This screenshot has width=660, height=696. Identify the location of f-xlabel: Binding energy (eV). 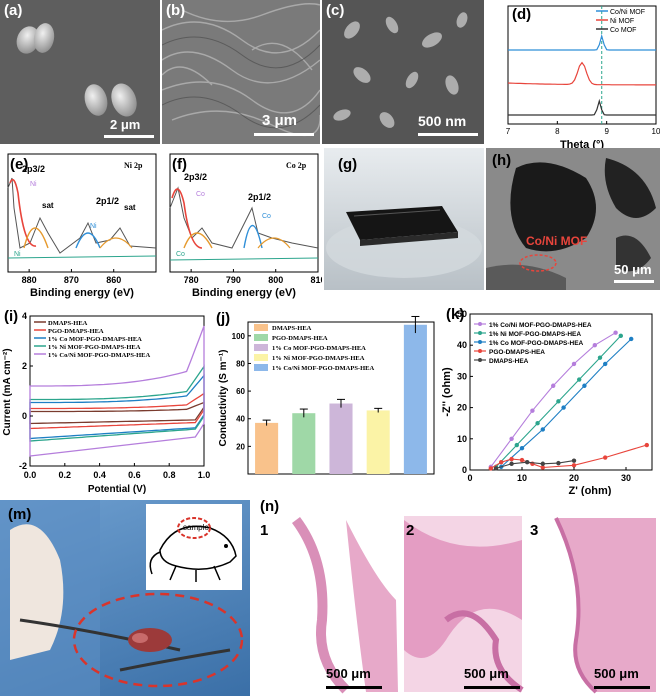
(244, 293).